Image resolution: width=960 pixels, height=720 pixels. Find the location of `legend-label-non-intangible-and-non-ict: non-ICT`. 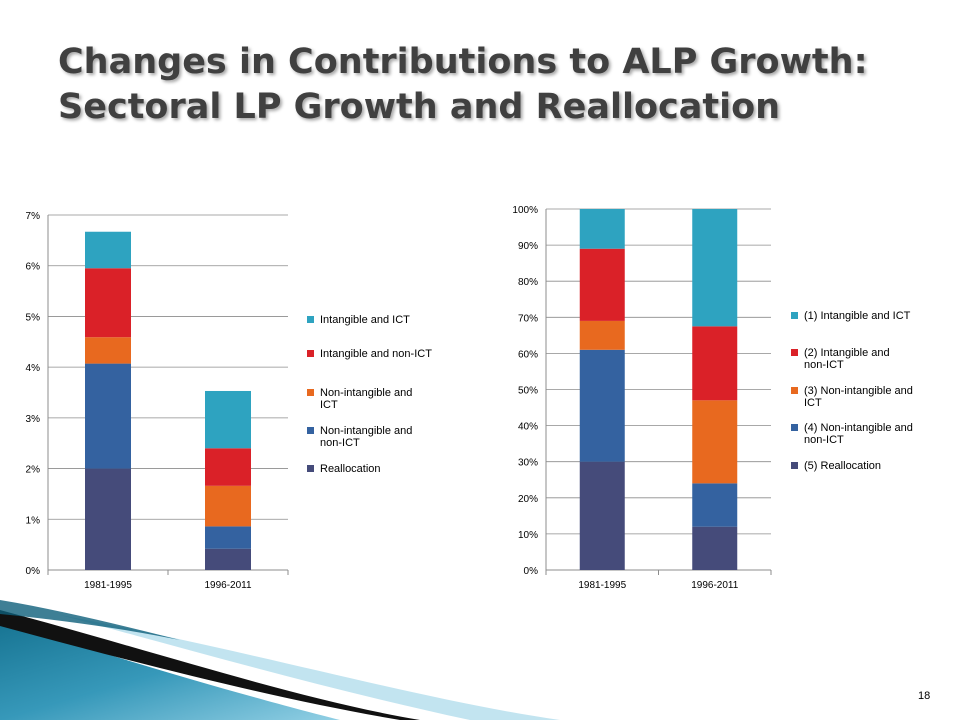

legend-label-non-intangible-and-non-ict: non-ICT is located at coordinates (340, 443).